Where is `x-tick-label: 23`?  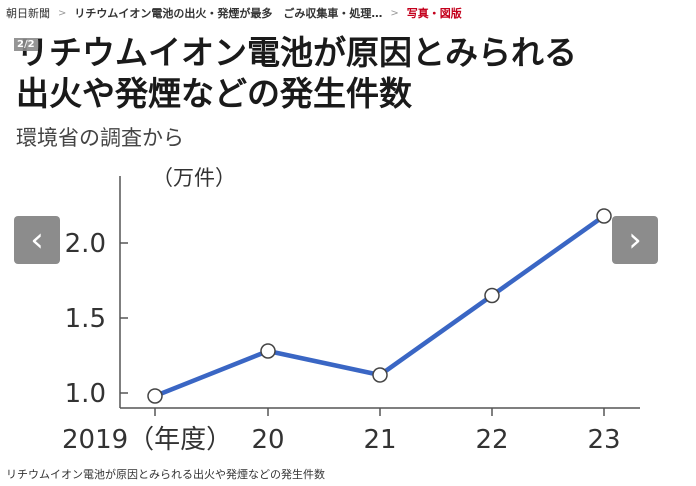 x-tick-label: 23 is located at coordinates (603, 440).